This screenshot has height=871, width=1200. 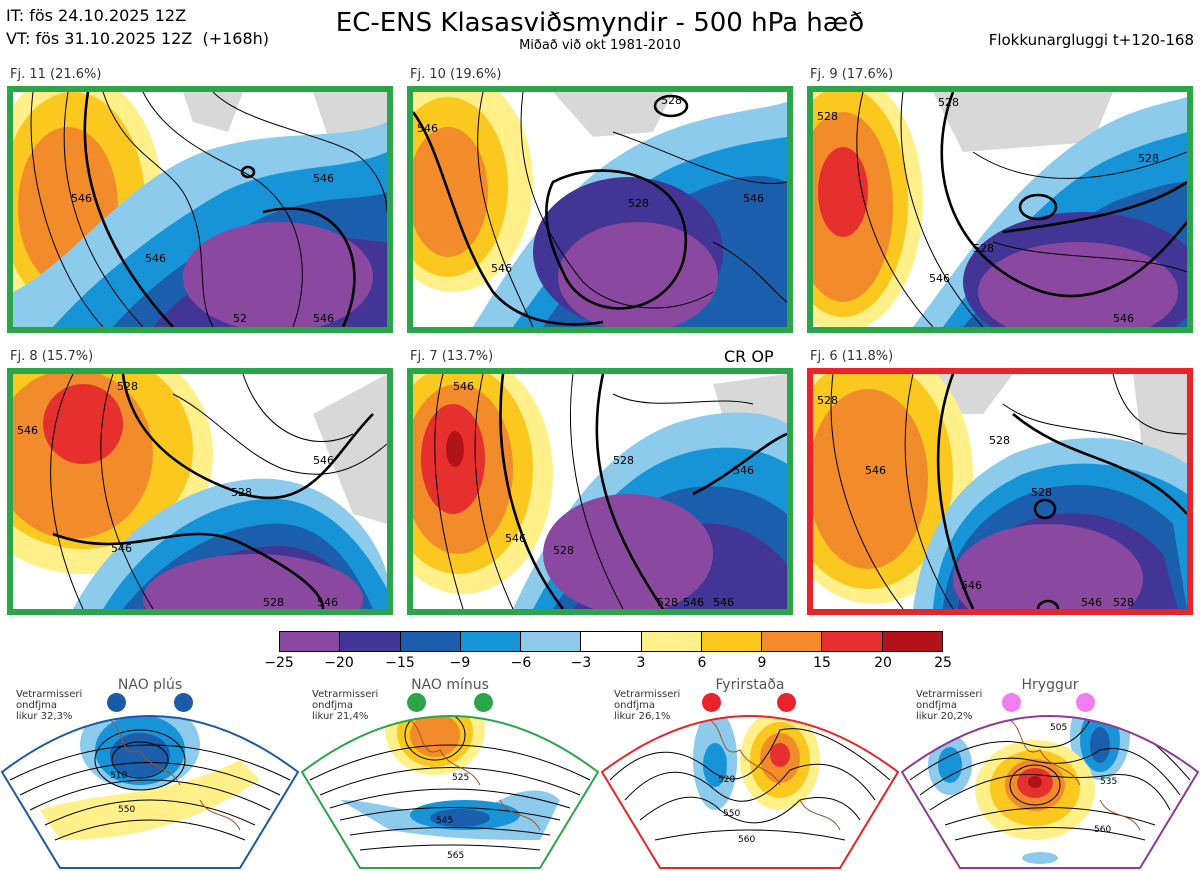 What do you see at coordinates (600, 491) in the screenshot?
I see `cluster-map-5: 546 546 528 528 546 546 528 546` at bounding box center [600, 491].